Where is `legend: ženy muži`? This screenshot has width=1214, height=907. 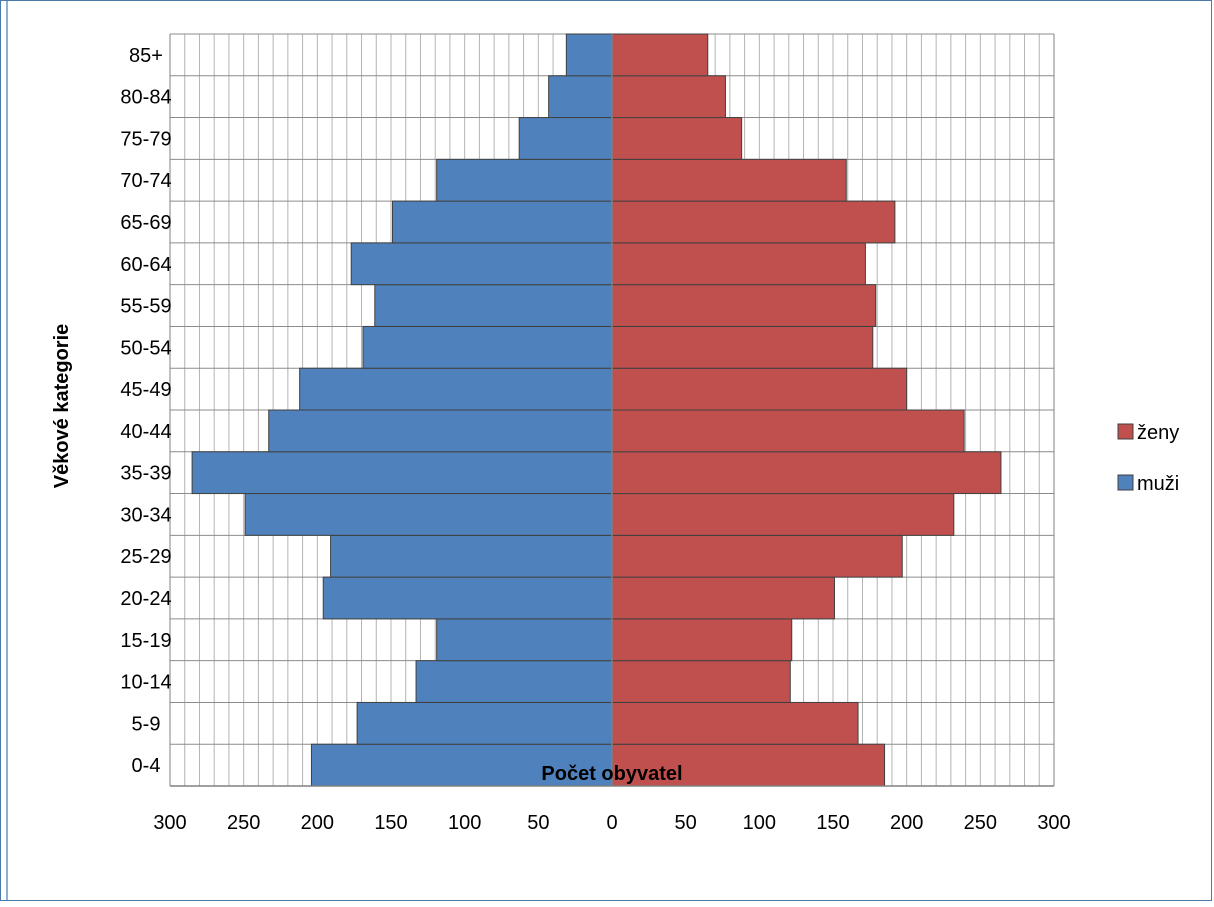
legend: ženy muži is located at coordinates (1148, 458).